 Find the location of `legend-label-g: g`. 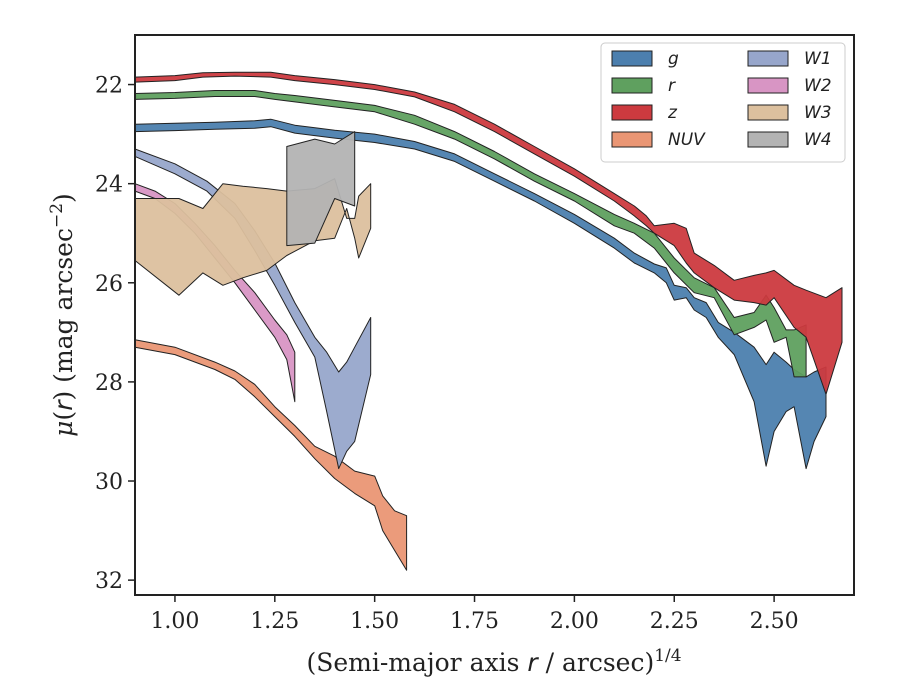

legend-label-g: g is located at coordinates (673, 59).